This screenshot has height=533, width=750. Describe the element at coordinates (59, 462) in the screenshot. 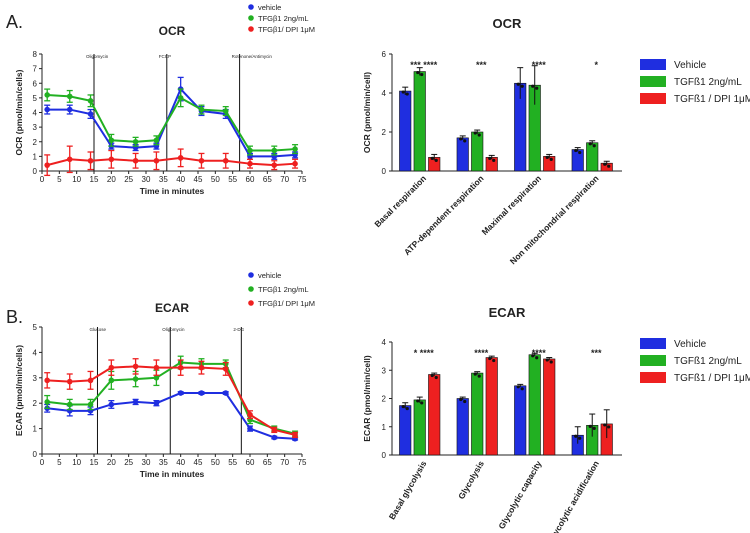

I see `x-tick-label: 5` at that location.